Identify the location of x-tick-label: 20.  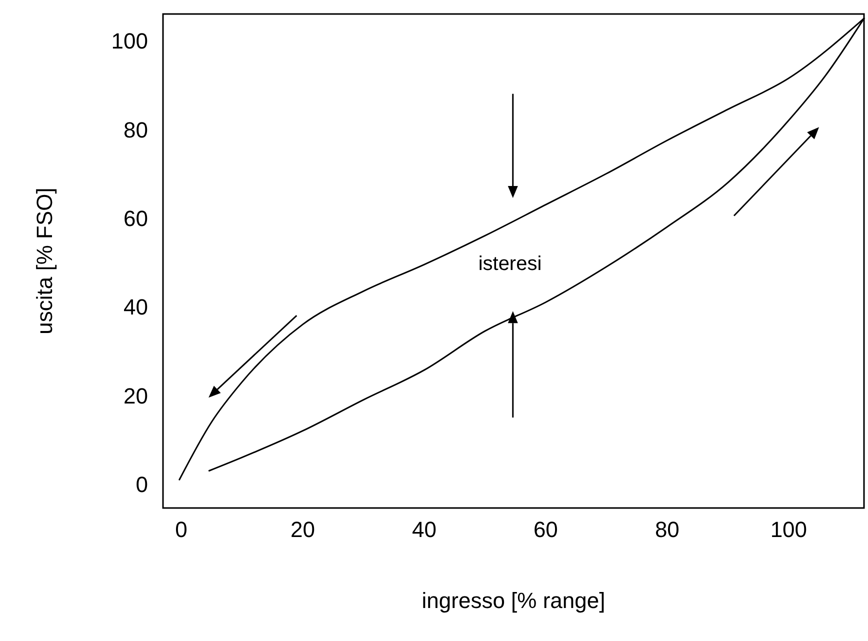
(302, 529).